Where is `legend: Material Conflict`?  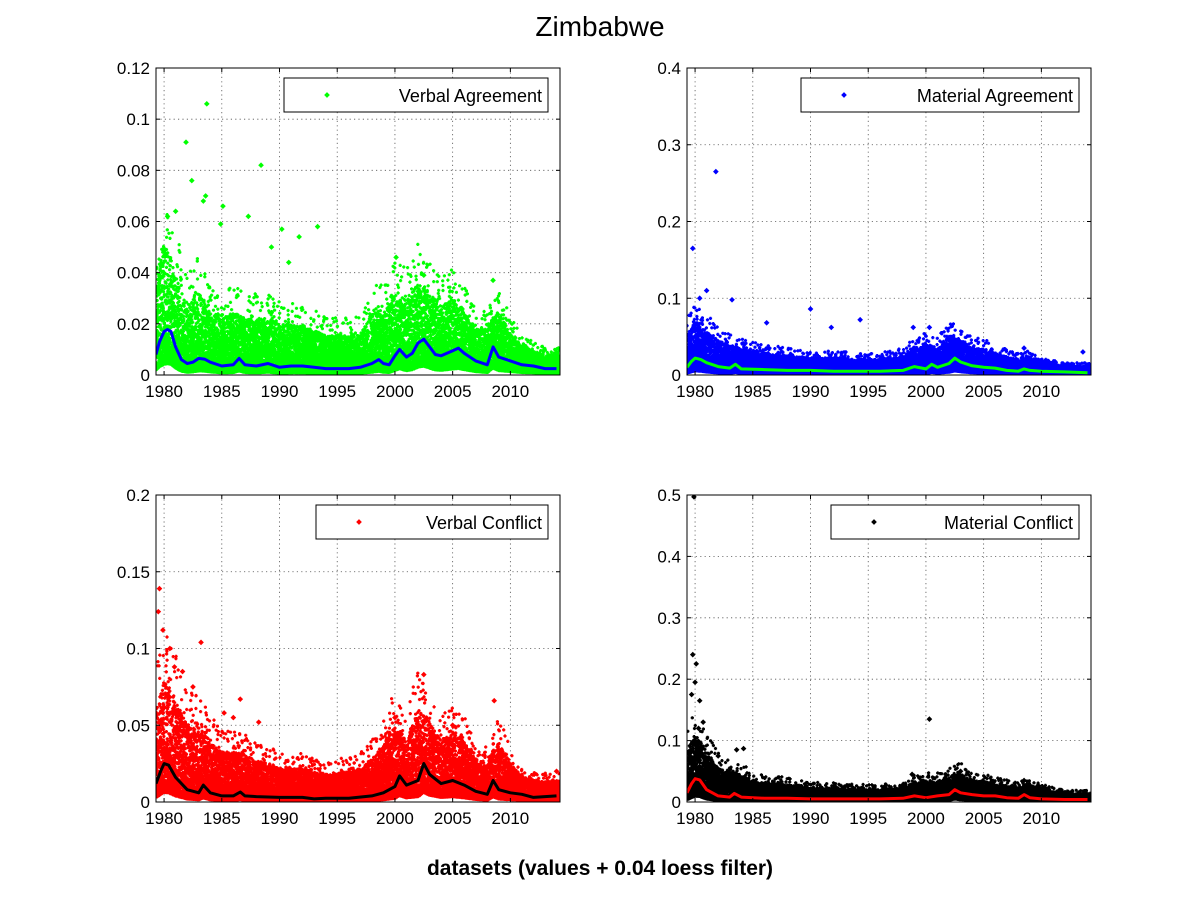 legend: Material Conflict is located at coordinates (955, 522).